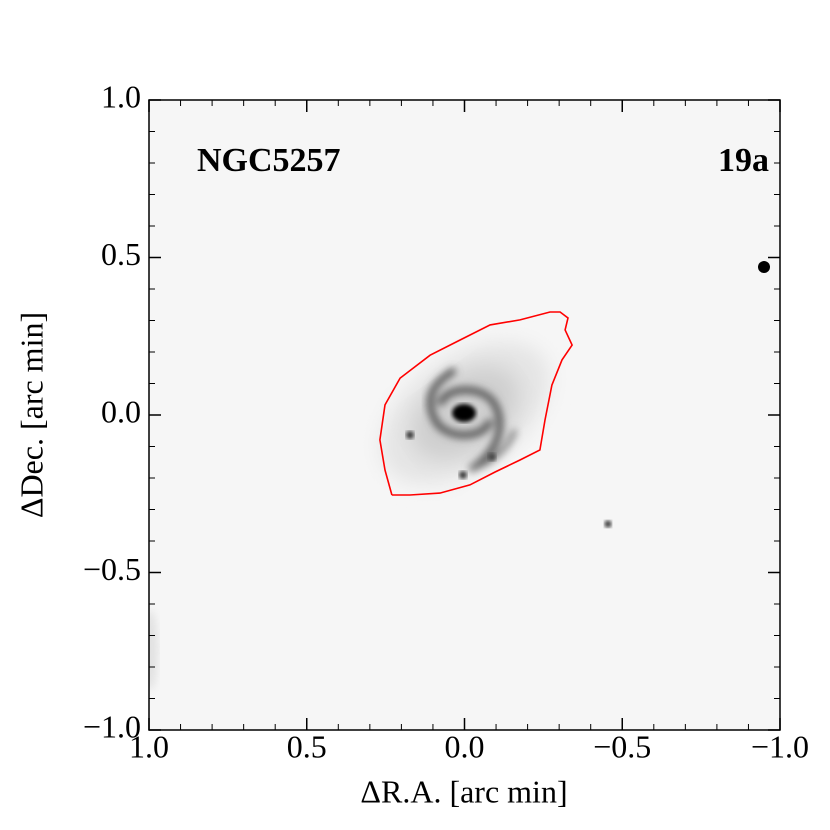  I want to click on contour, so click(476, 403).